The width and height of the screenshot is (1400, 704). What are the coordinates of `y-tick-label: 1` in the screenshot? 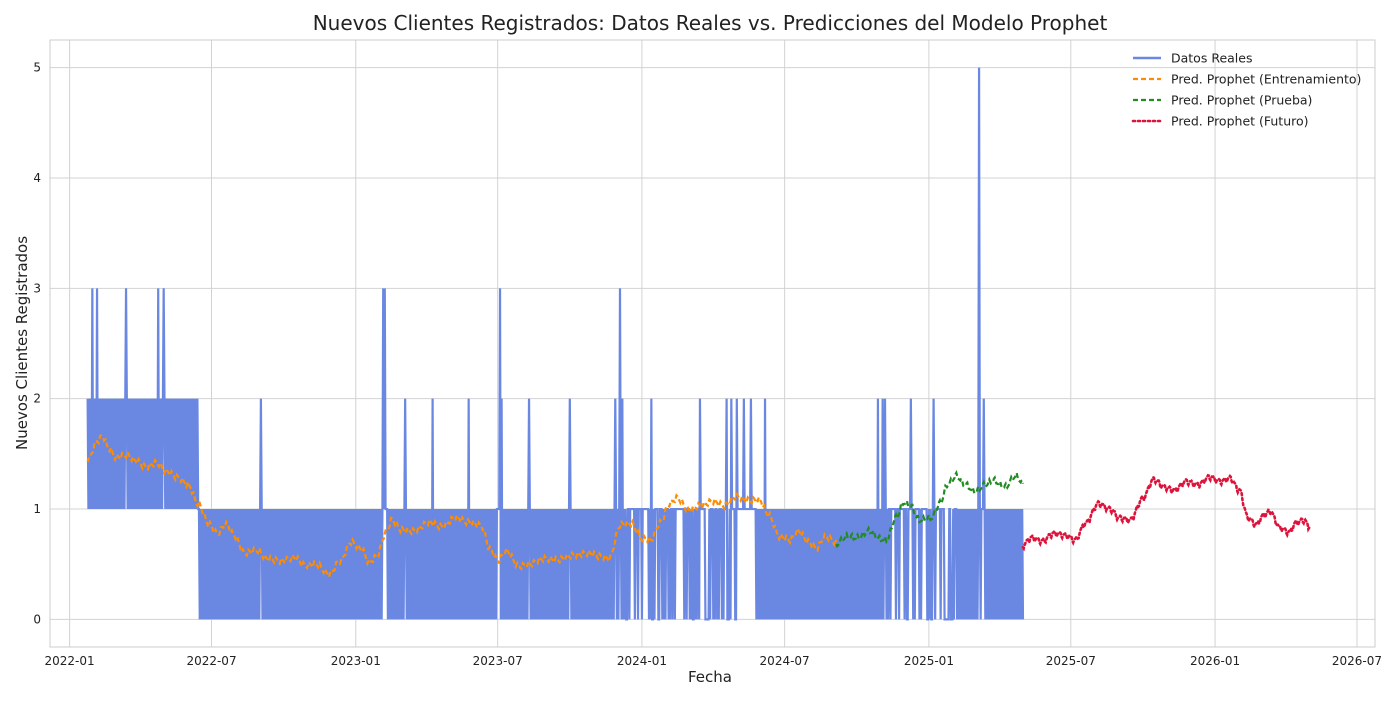 It's located at (37, 509).